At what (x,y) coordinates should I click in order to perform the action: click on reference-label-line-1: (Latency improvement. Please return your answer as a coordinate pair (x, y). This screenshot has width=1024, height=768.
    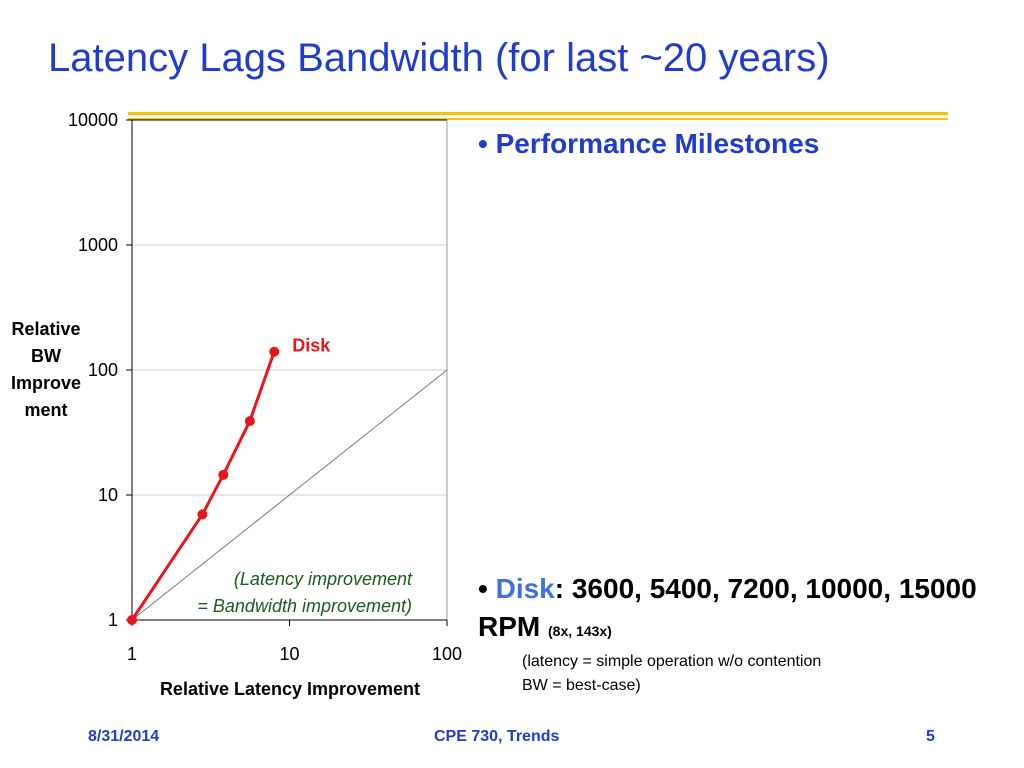
    Looking at the image, I should click on (323, 579).